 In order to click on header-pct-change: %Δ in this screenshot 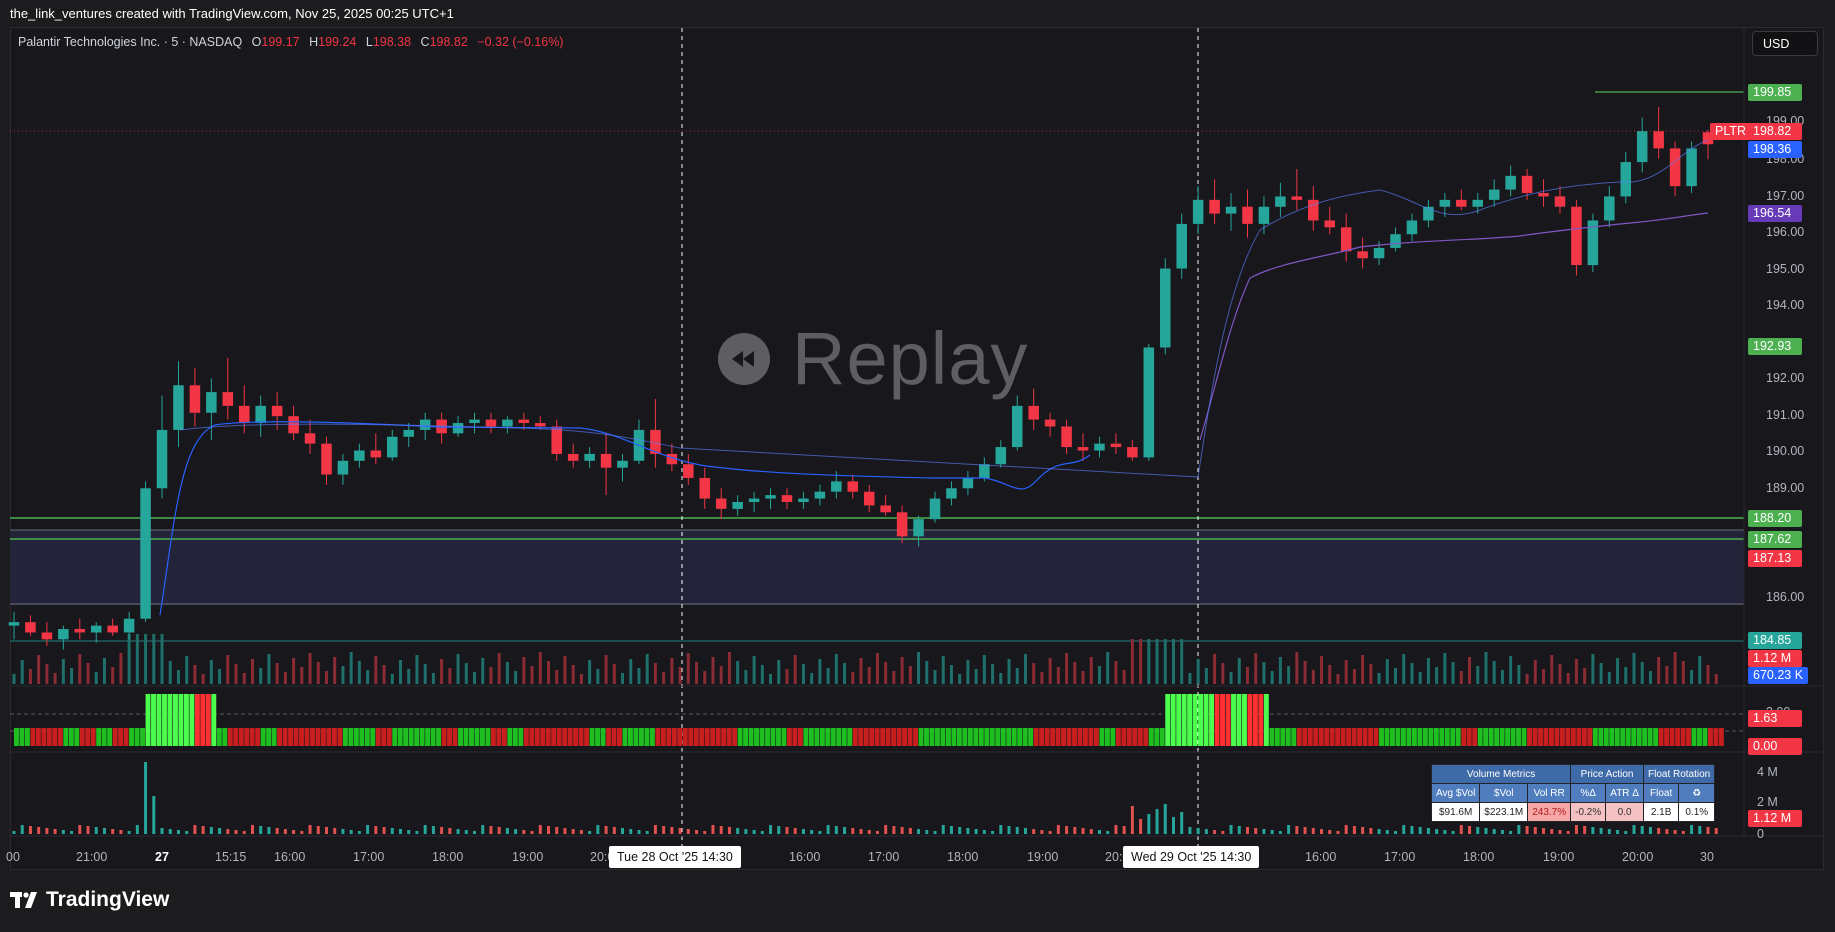, I will do `click(1588, 793)`.